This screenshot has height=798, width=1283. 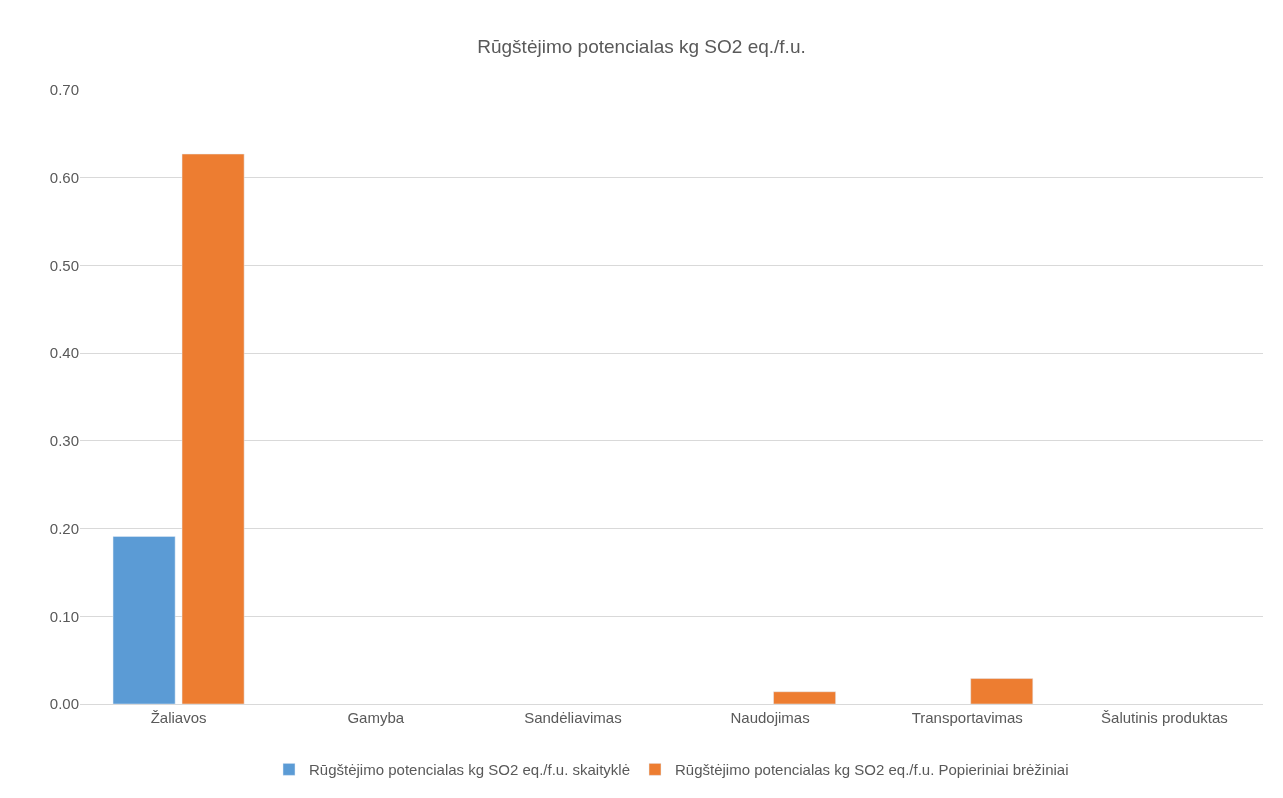 I want to click on y-tick-label: 0.40, so click(x=64, y=353).